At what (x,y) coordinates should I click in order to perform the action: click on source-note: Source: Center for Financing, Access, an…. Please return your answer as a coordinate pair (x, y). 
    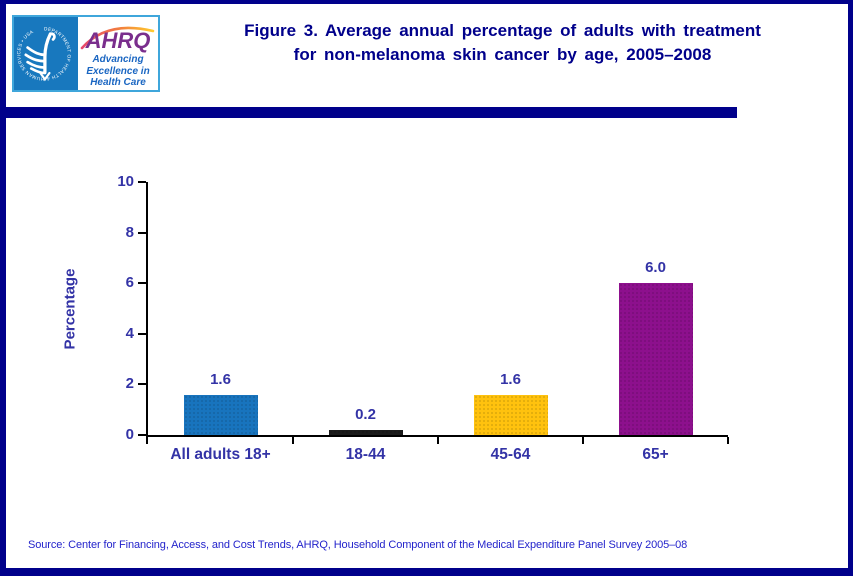
    Looking at the image, I should click on (358, 545).